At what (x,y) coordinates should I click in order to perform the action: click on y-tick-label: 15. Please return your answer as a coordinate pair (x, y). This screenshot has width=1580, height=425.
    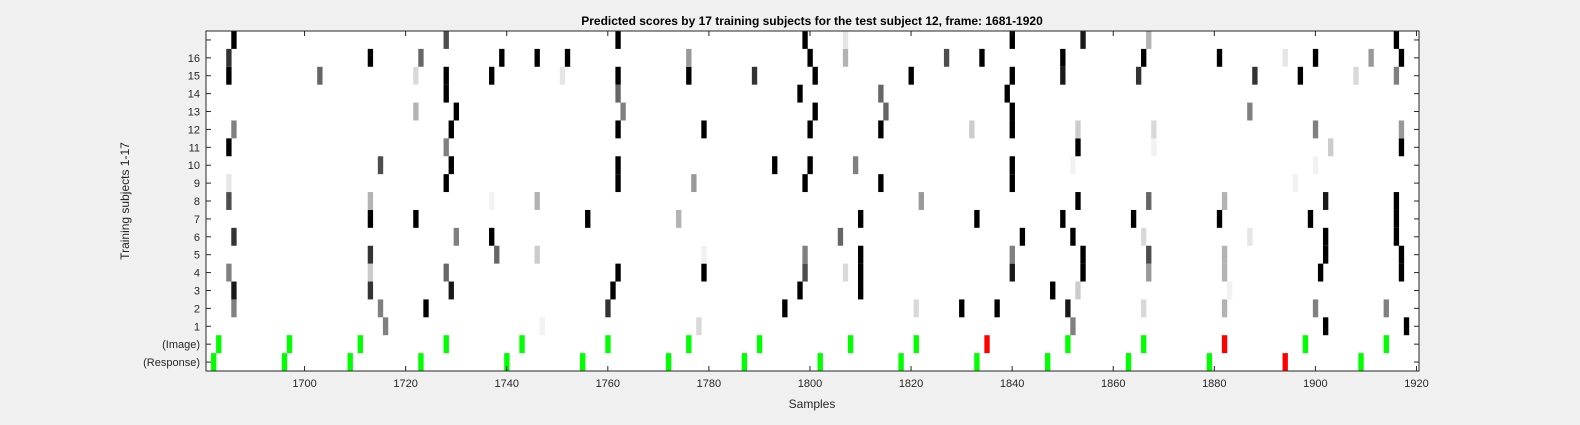
    Looking at the image, I should click on (194, 77).